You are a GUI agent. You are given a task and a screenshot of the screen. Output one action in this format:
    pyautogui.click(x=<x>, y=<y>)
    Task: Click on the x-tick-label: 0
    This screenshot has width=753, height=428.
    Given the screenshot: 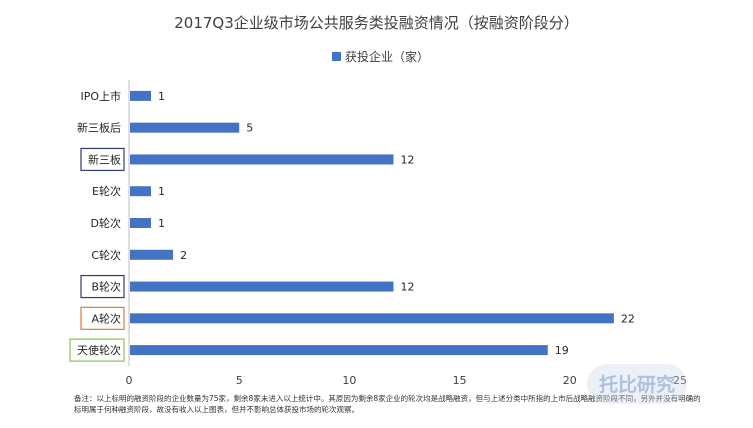 What is the action you would take?
    pyautogui.click(x=129, y=380)
    